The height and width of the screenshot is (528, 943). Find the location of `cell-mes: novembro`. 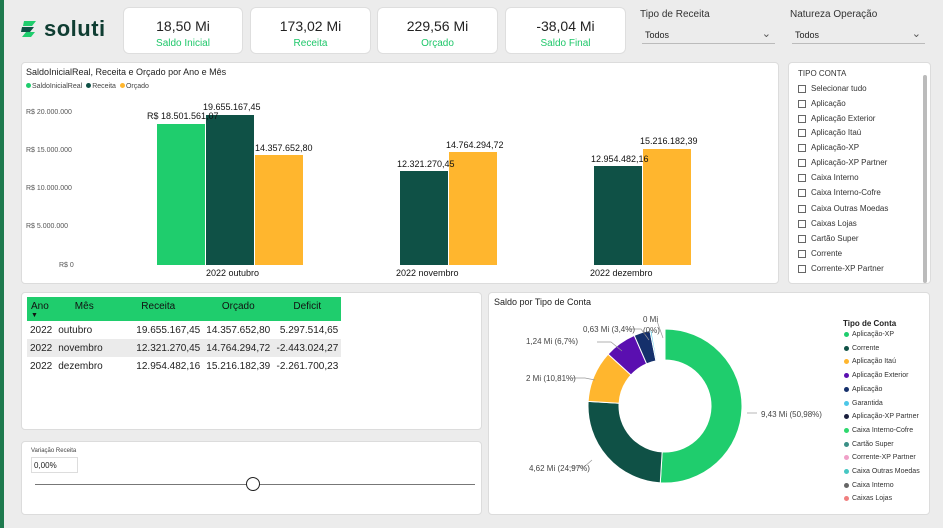

cell-mes: novembro is located at coordinates (84, 348).